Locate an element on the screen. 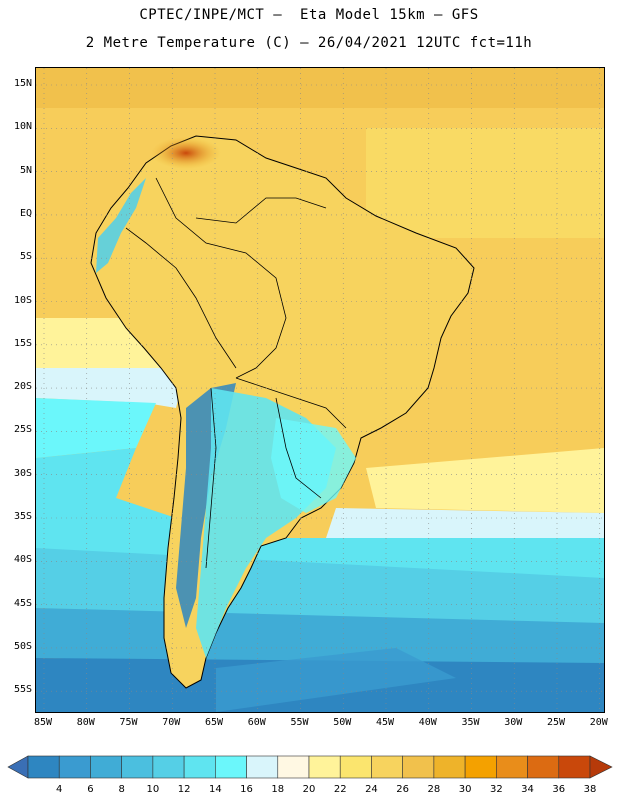  lat-label-10n: 10N is located at coordinates (22, 127).